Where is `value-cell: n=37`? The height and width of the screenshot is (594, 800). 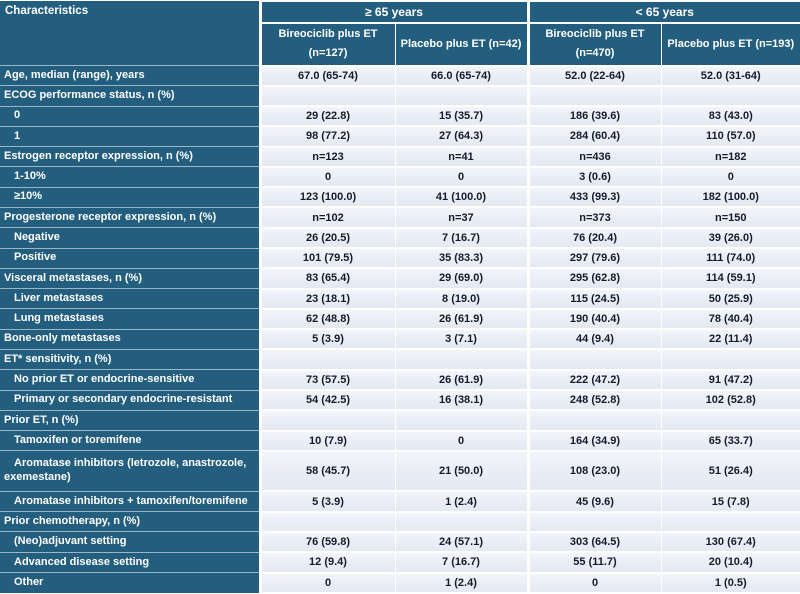 value-cell: n=37 is located at coordinates (461, 218).